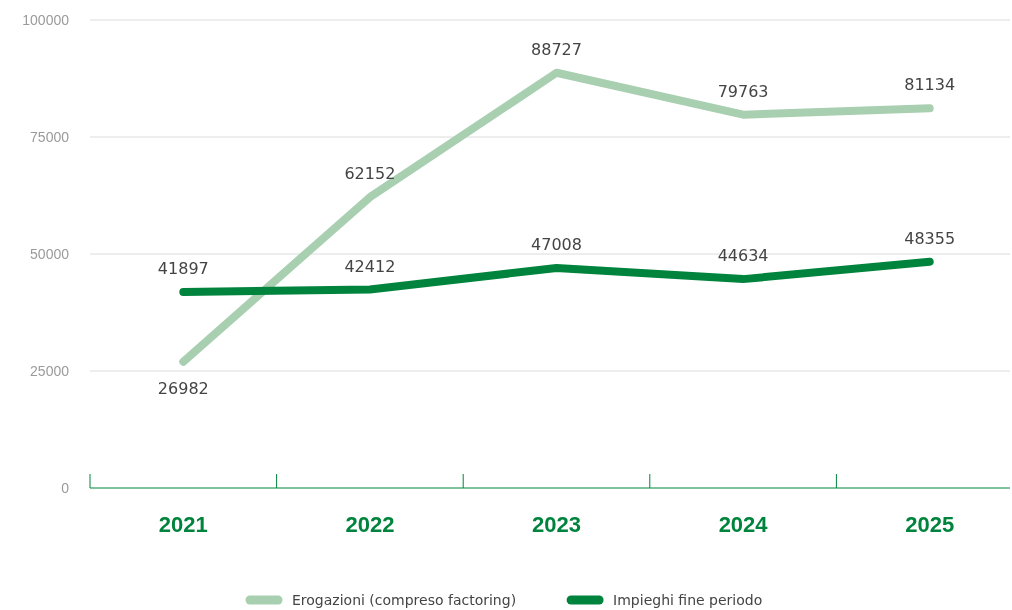 The width and height of the screenshot is (1012, 610). I want to click on y-tick-label: 75000, so click(50, 136).